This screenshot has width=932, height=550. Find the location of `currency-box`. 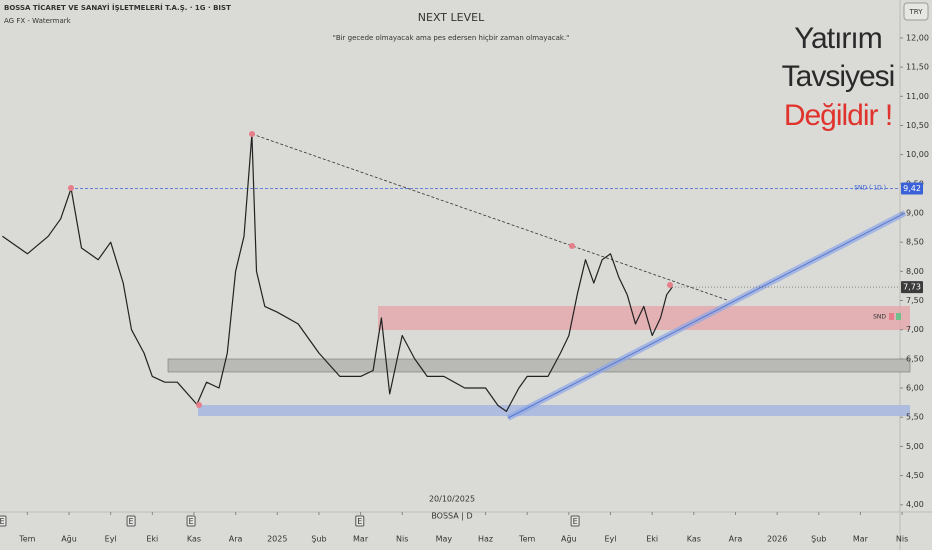

currency-box is located at coordinates (916, 11).